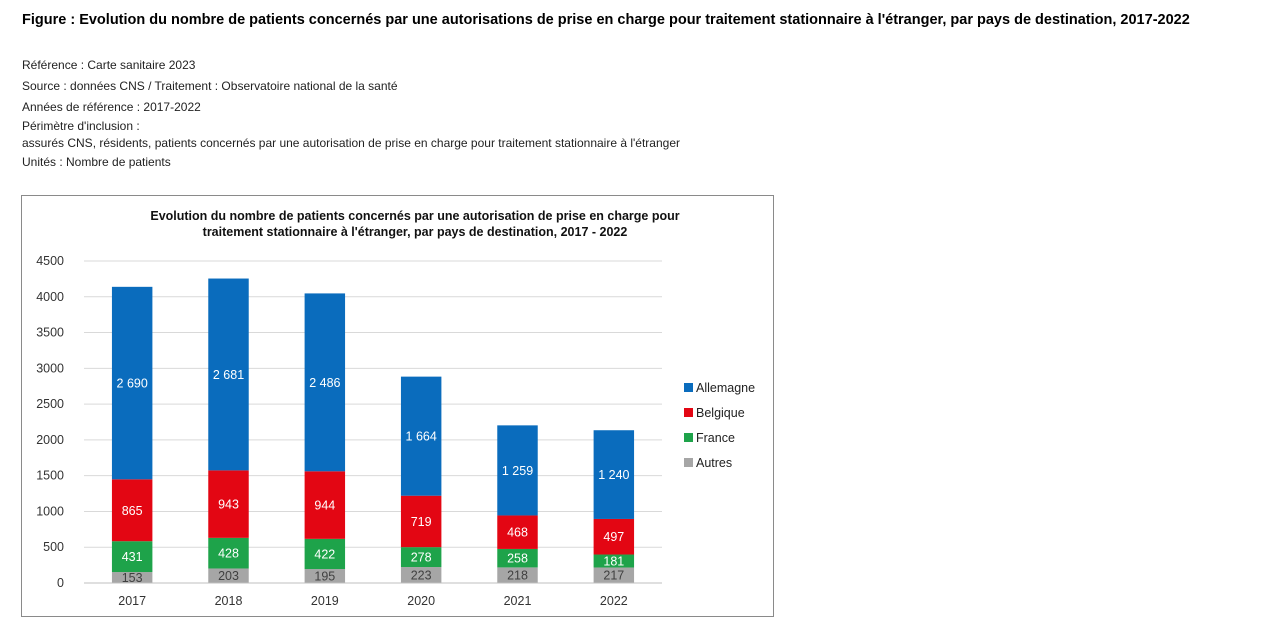  What do you see at coordinates (81, 126) in the screenshot?
I see `meta-scope-label: Périmètre d'inclusion :` at bounding box center [81, 126].